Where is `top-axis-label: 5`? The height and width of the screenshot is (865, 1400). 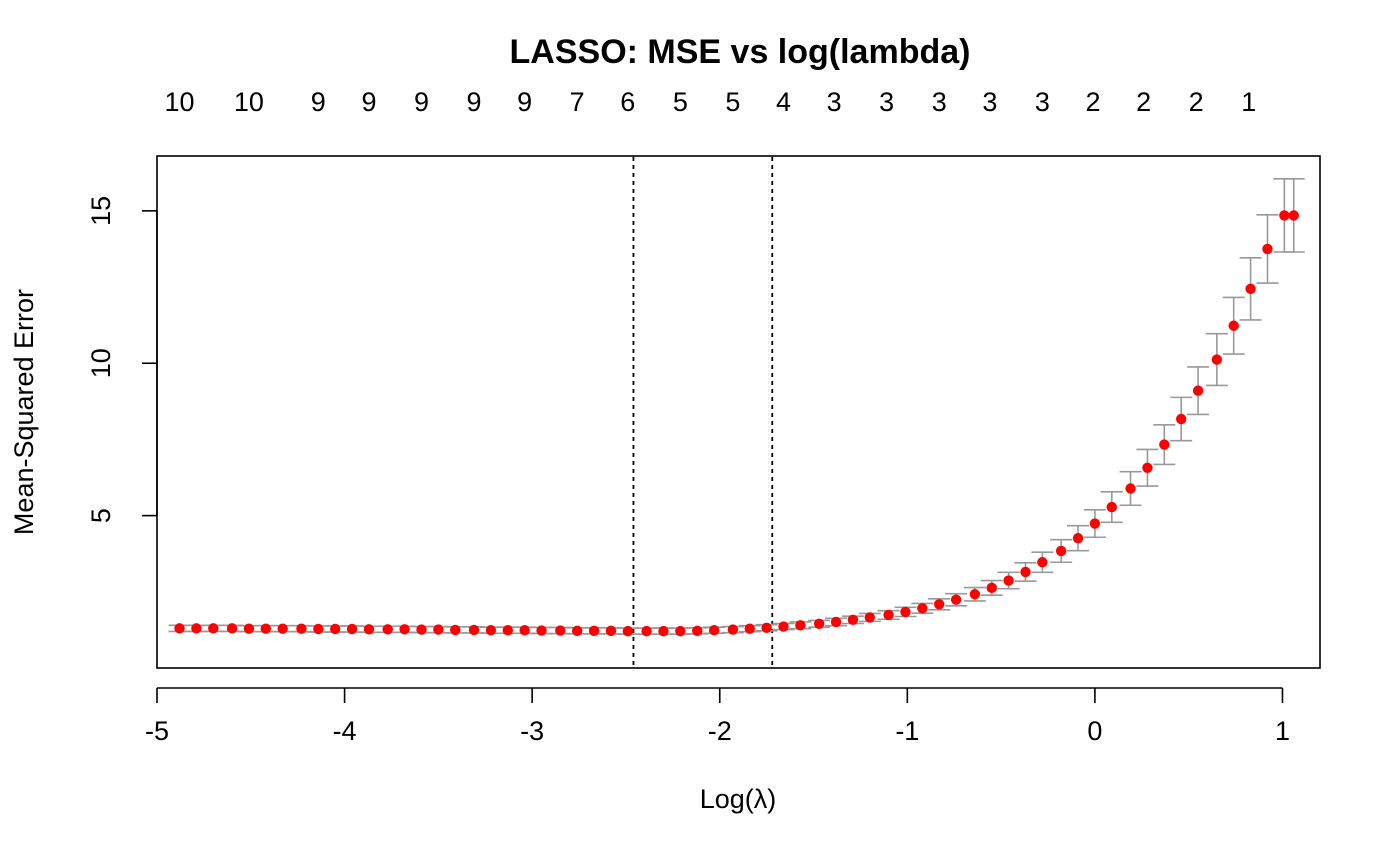 top-axis-label: 5 is located at coordinates (732, 102).